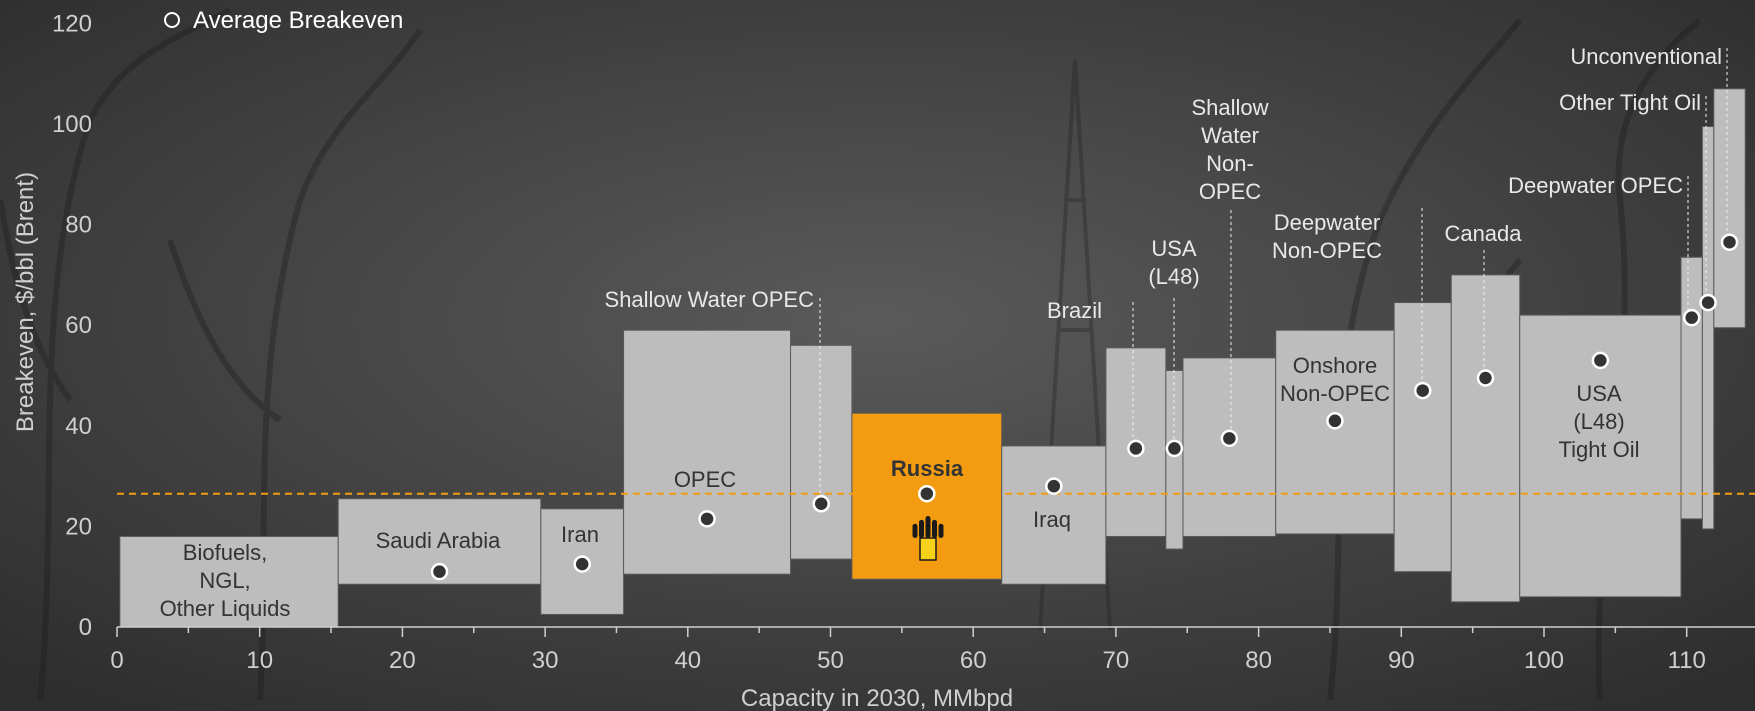  I want to click on x-tick-label: 60, so click(973, 660).